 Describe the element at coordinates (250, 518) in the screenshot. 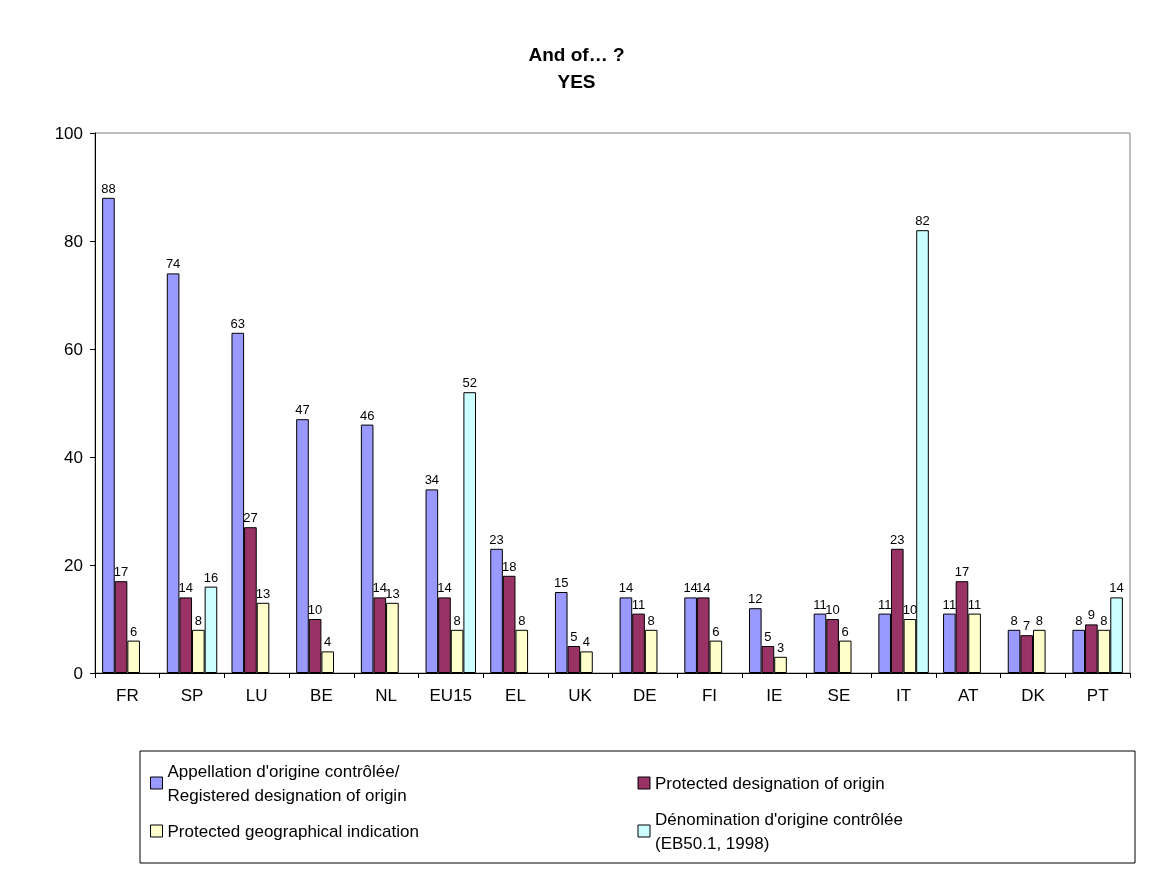

I see `data-label: 27` at that location.